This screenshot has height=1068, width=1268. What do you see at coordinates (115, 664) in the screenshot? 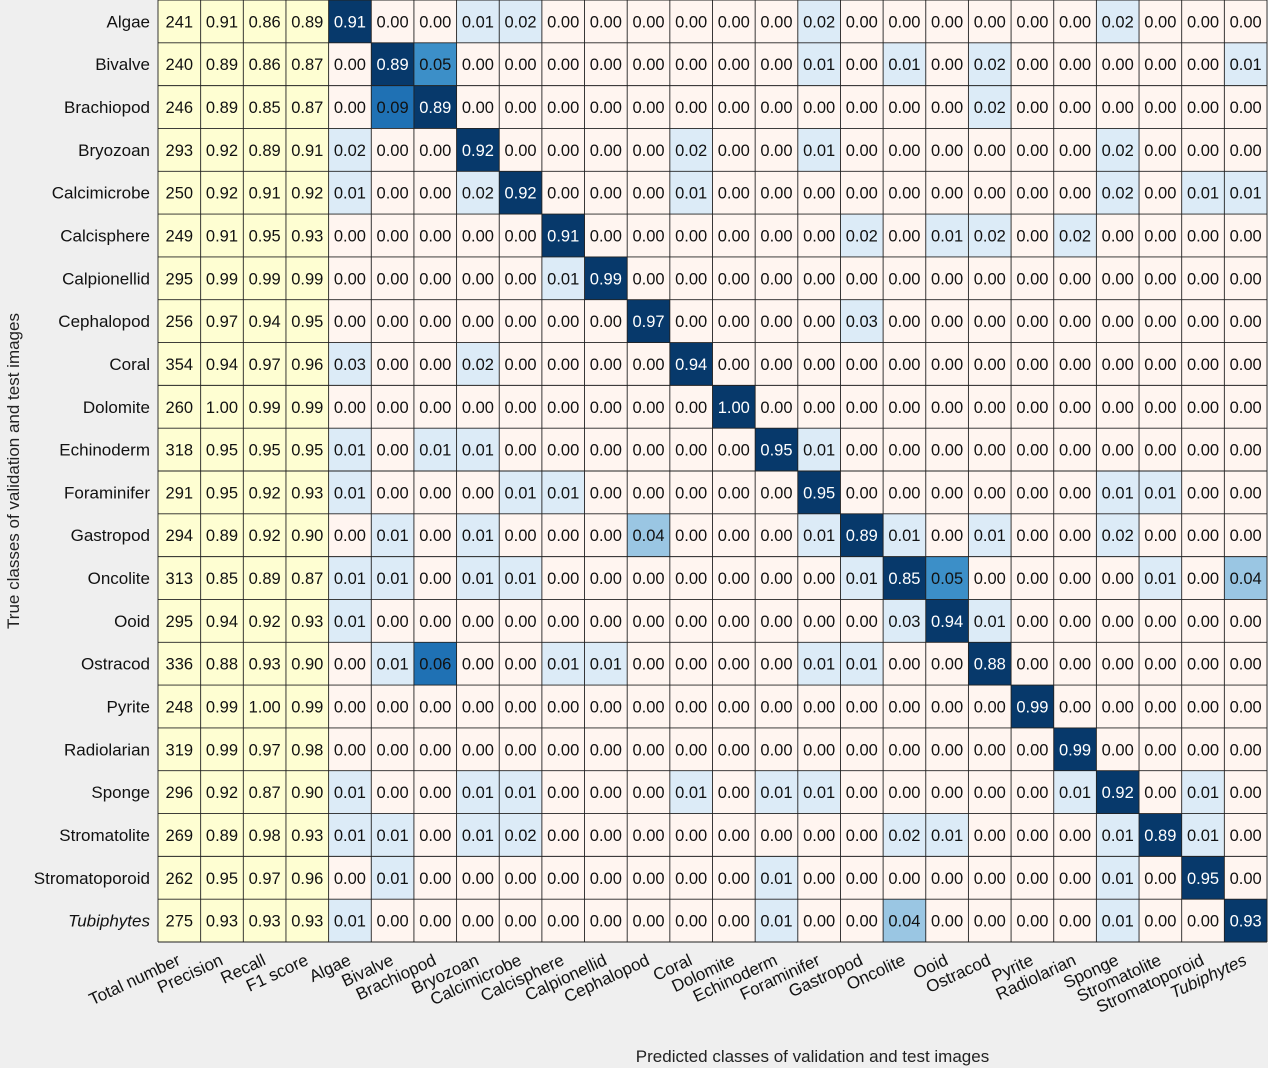
I see `row-label: Ostracod` at bounding box center [115, 664].